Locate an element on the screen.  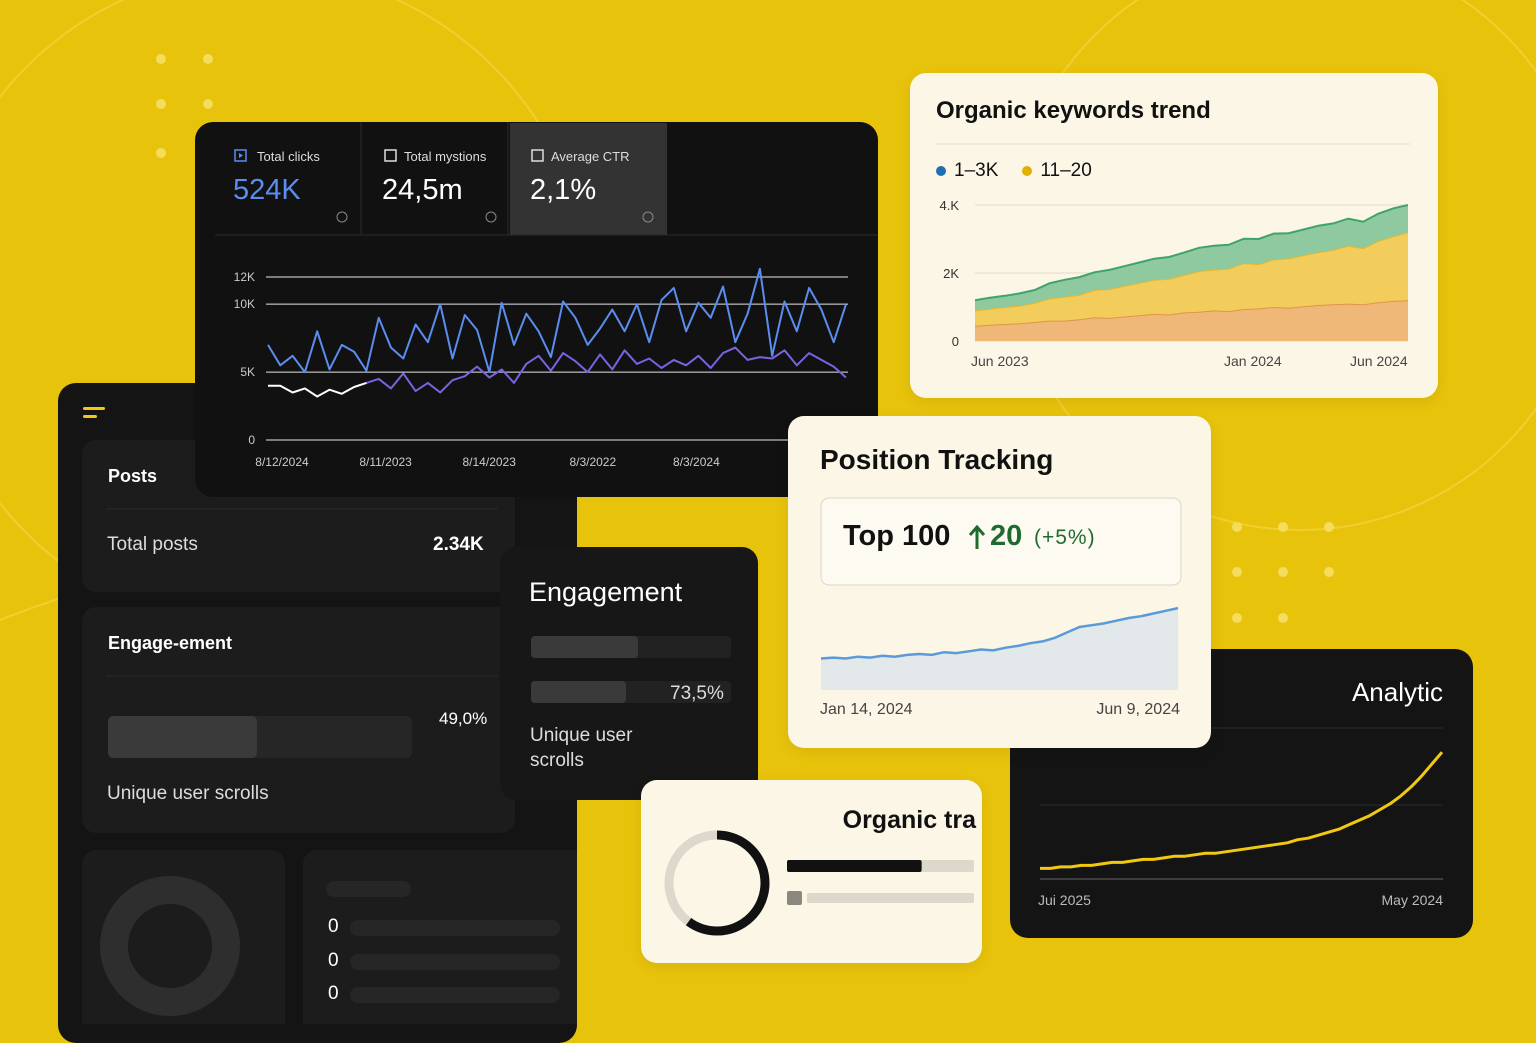
y-tick-label: 5K is located at coordinates (247, 372).